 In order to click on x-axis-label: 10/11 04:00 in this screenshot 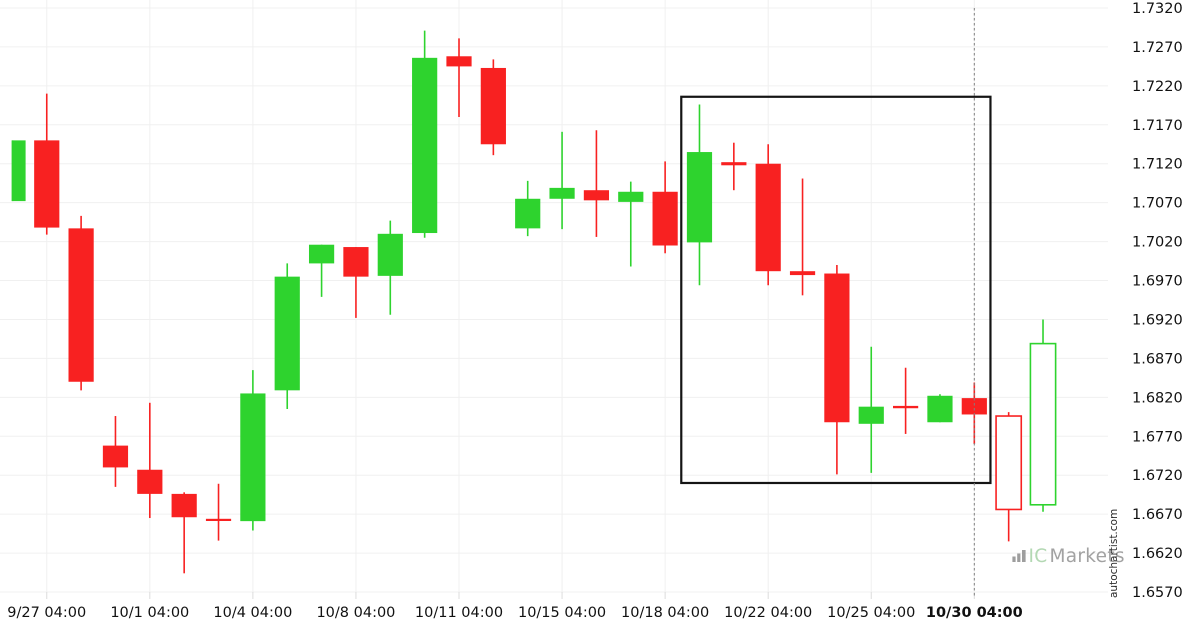, I will do `click(459, 613)`.